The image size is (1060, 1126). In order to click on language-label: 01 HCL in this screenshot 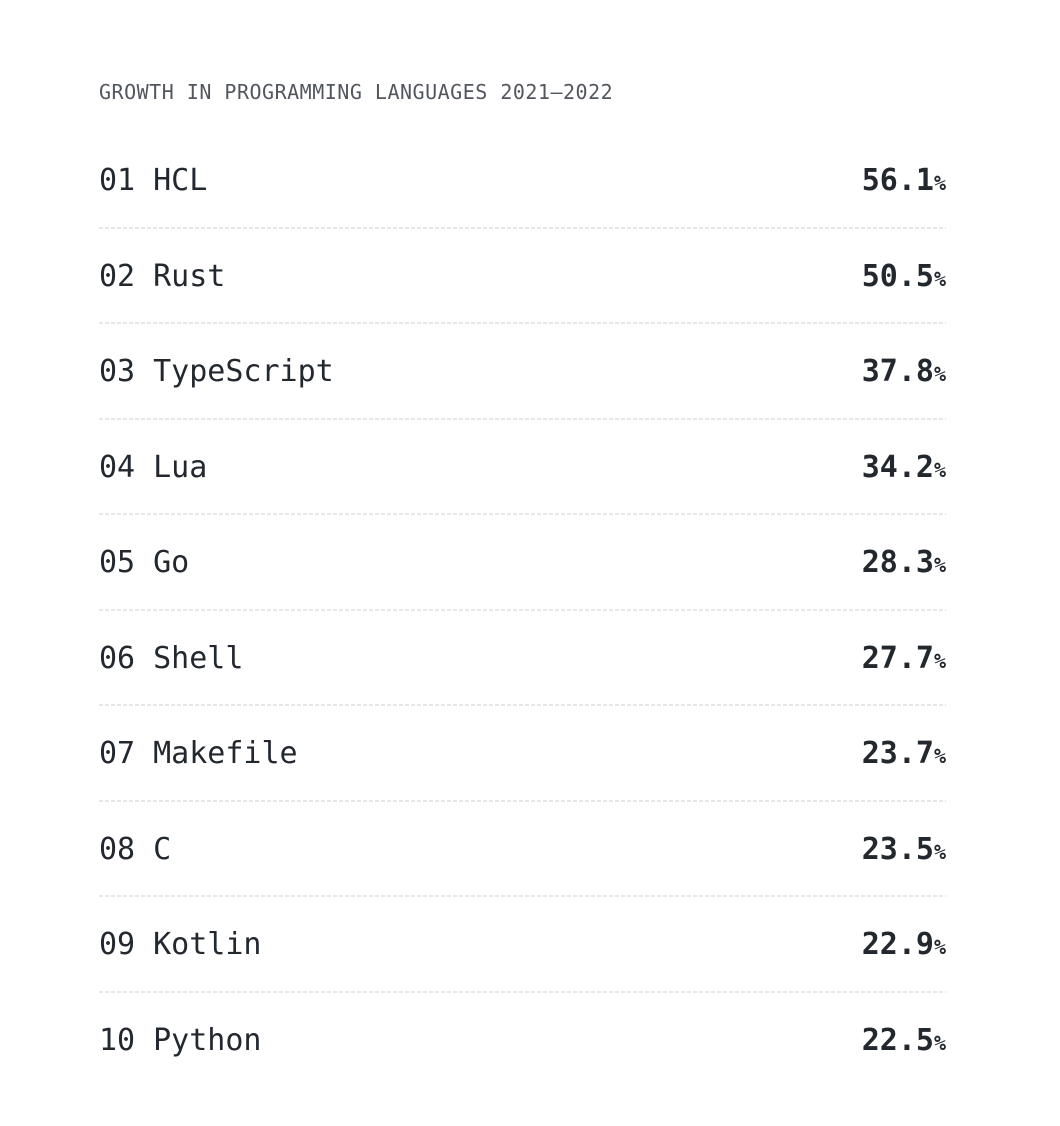, I will do `click(153, 180)`.